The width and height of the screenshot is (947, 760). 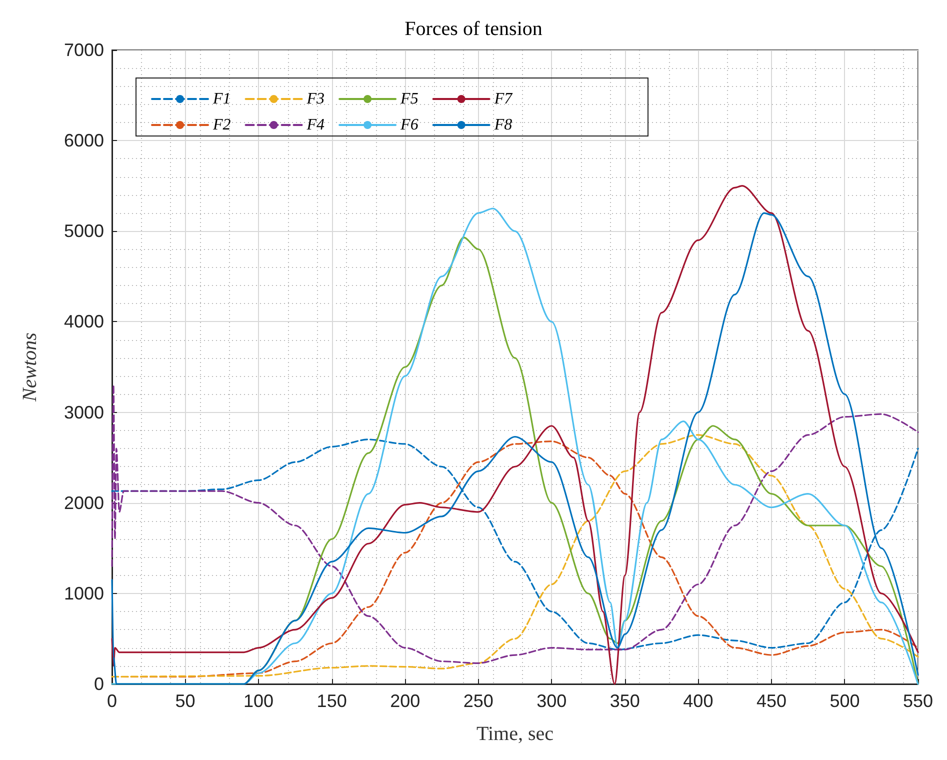 I want to click on y-tick-label: 4000, so click(x=84, y=322).